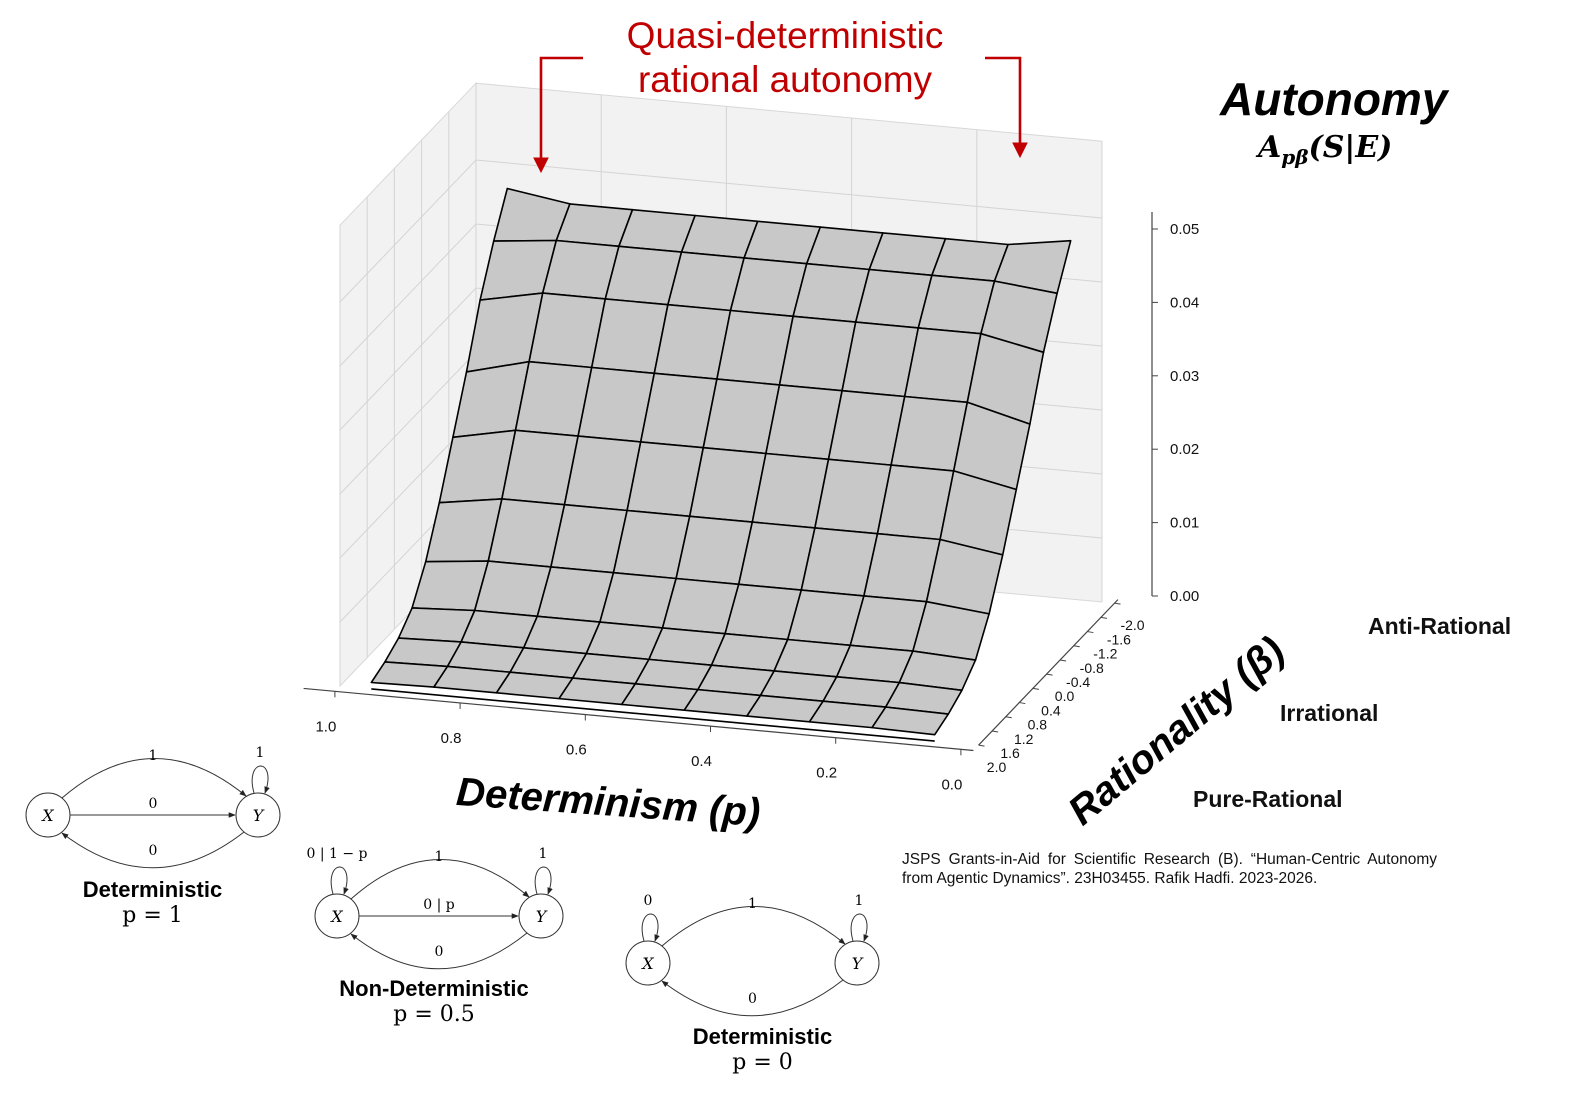  What do you see at coordinates (1184, 449) in the screenshot?
I see `z-tick-label: 0.02` at bounding box center [1184, 449].